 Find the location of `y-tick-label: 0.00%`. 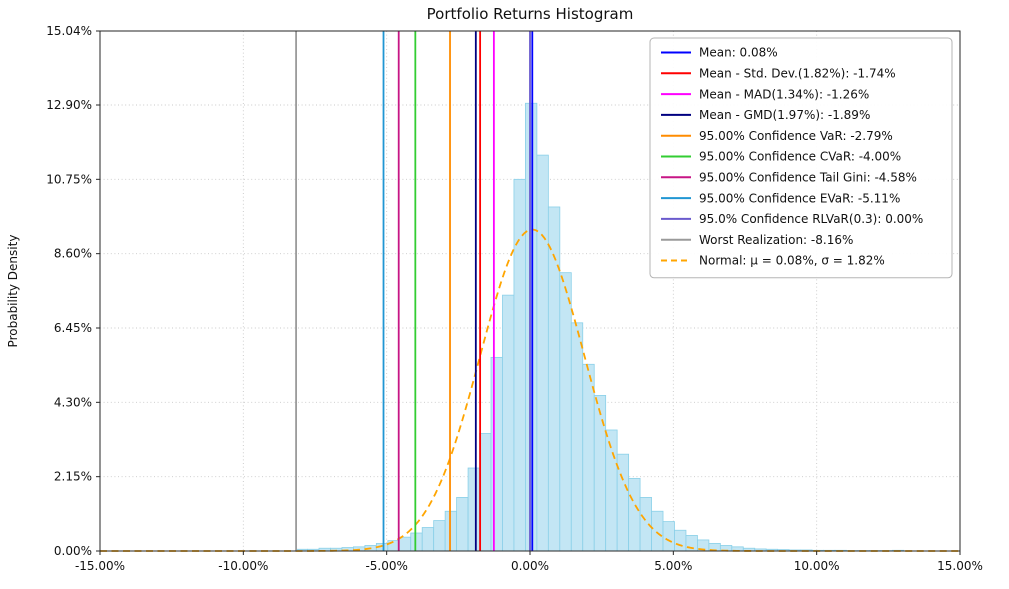

y-tick-label: 0.00% is located at coordinates (73, 551).